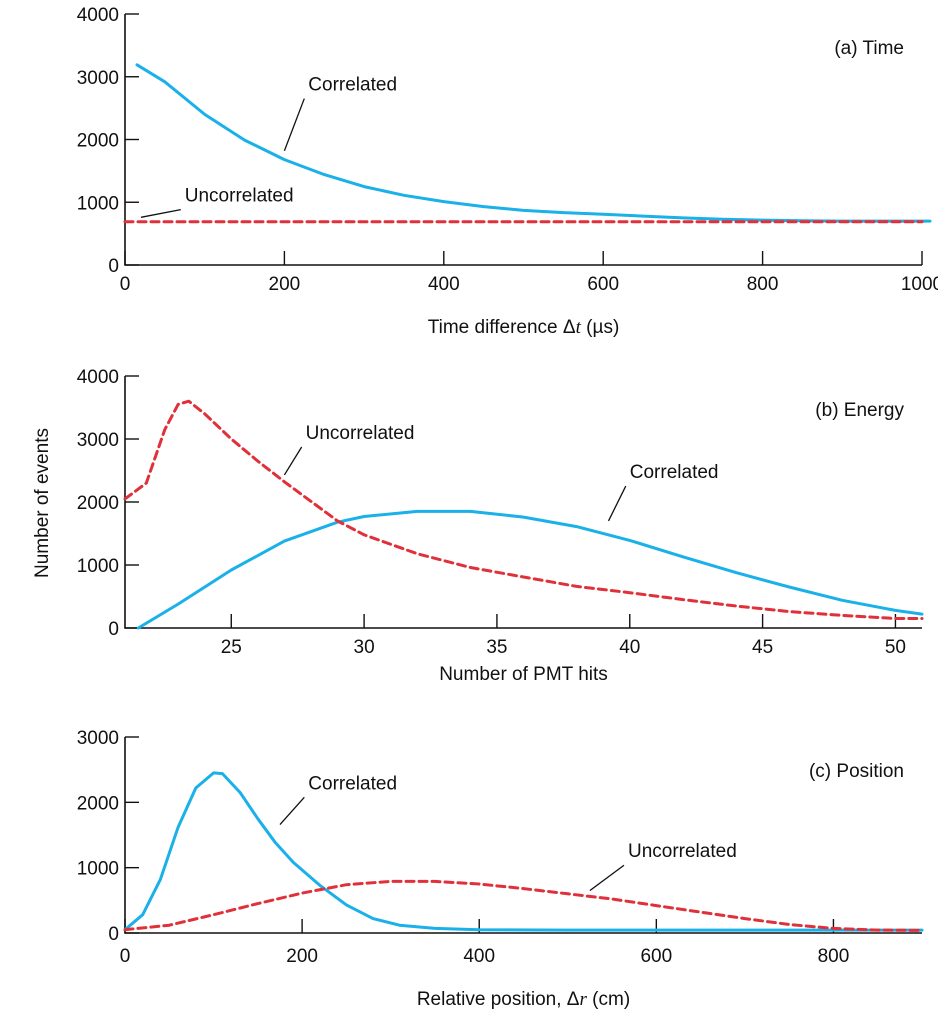 The height and width of the screenshot is (1010, 938). What do you see at coordinates (524, 327) in the screenshot?
I see `x-axis-title: Time difference Δt (µs)` at bounding box center [524, 327].